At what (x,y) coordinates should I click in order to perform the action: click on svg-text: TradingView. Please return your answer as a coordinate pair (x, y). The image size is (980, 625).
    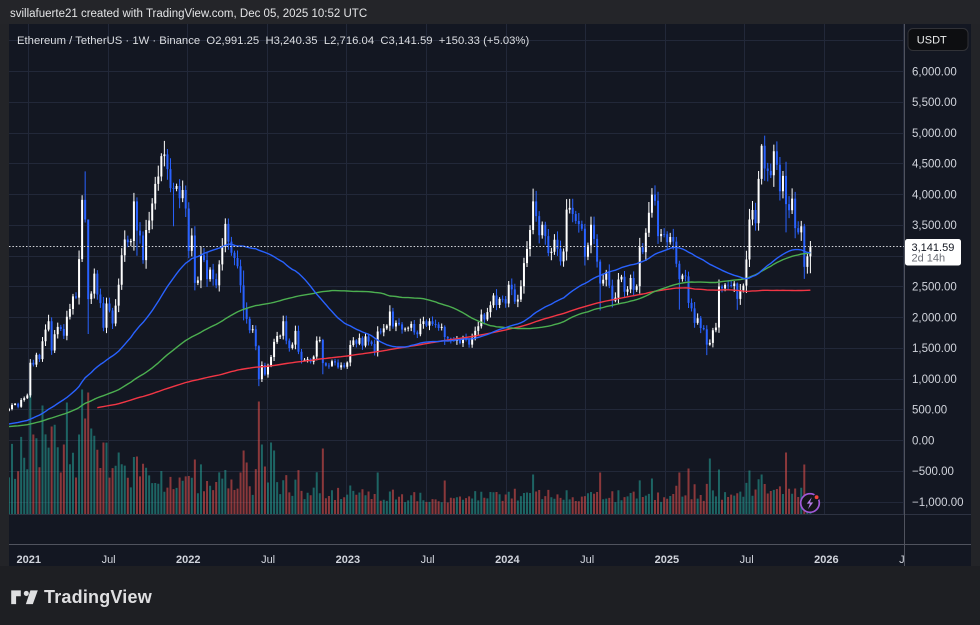
    Looking at the image, I should click on (98, 597).